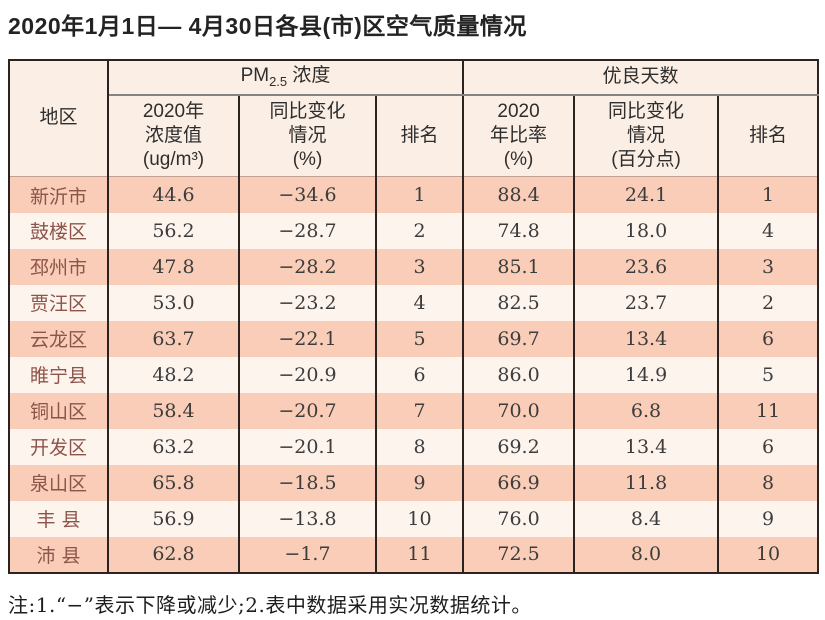  What do you see at coordinates (519, 302) in the screenshot?
I see `good-rate-cell: 82.5` at bounding box center [519, 302].